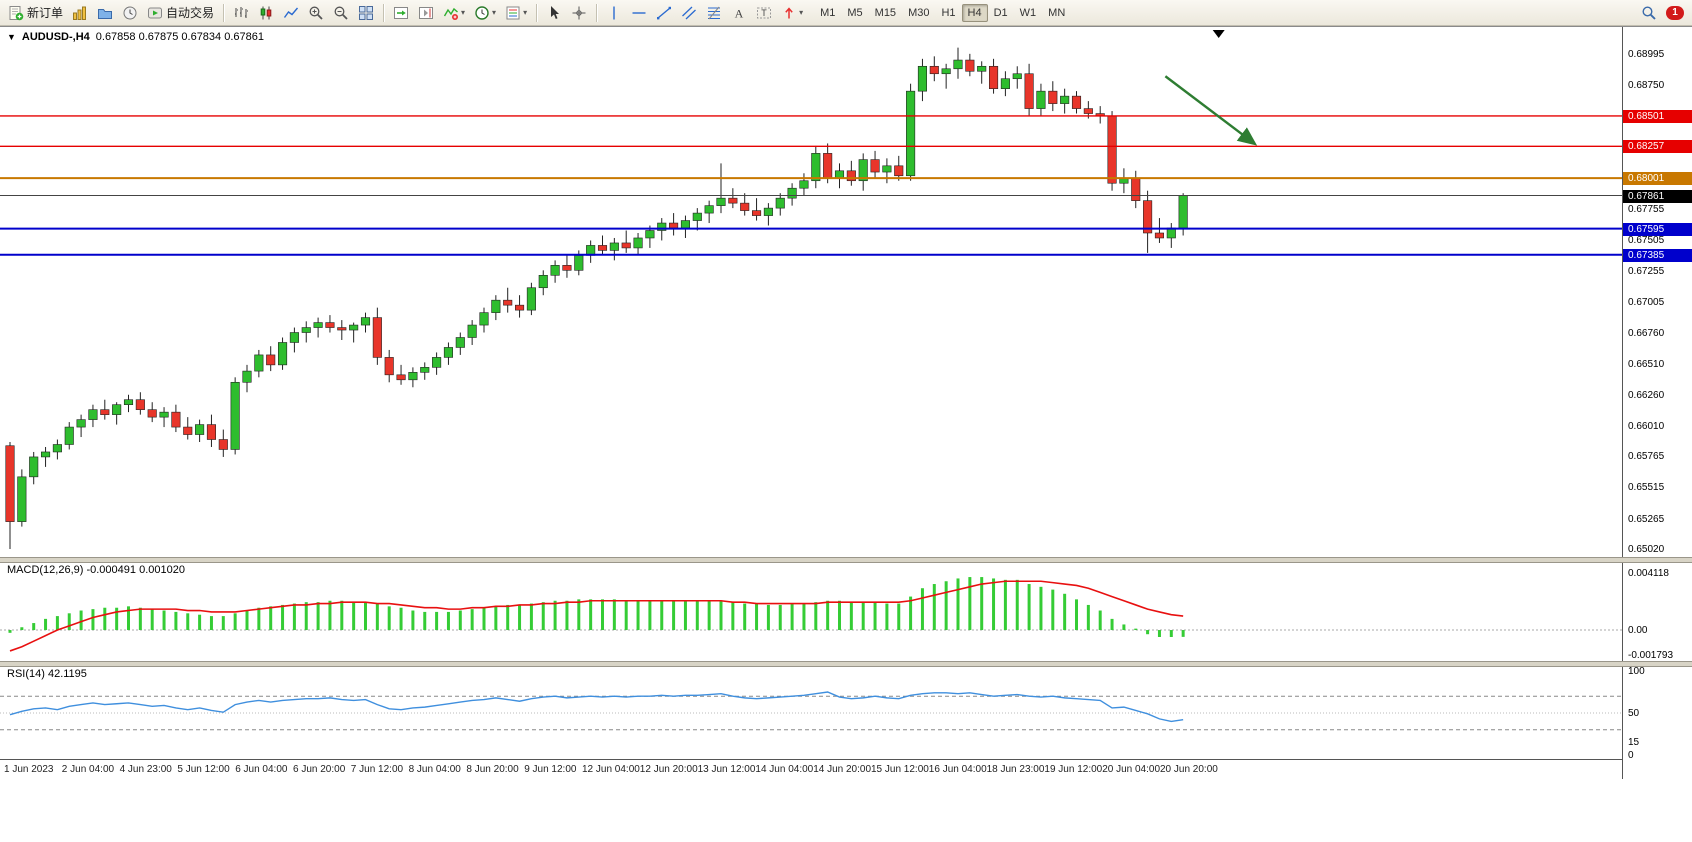 The width and height of the screenshot is (1692, 842). Describe the element at coordinates (828, 12) in the screenshot. I see `timeframe-M1: M1` at that location.